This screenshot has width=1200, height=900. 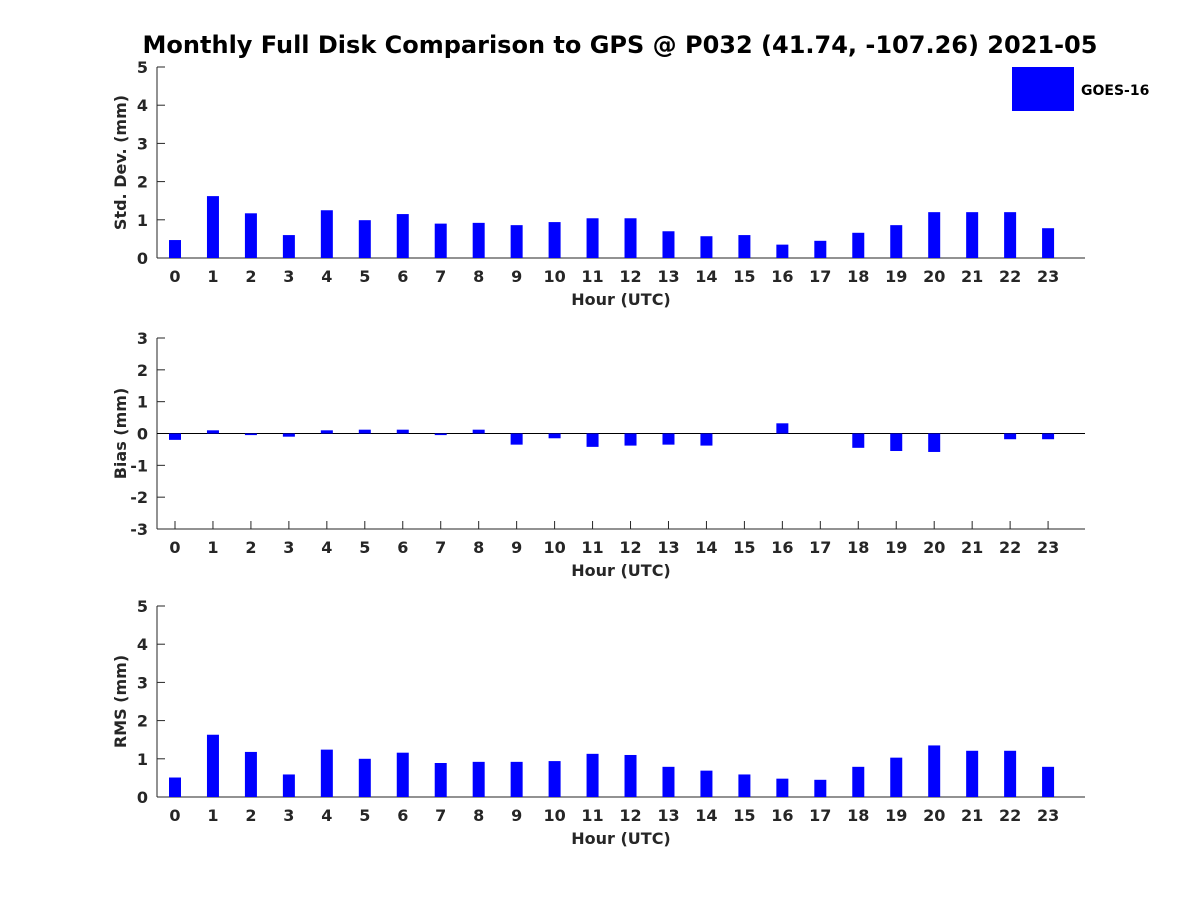 What do you see at coordinates (1080, 89) in the screenshot?
I see `legend: GOES-16` at bounding box center [1080, 89].